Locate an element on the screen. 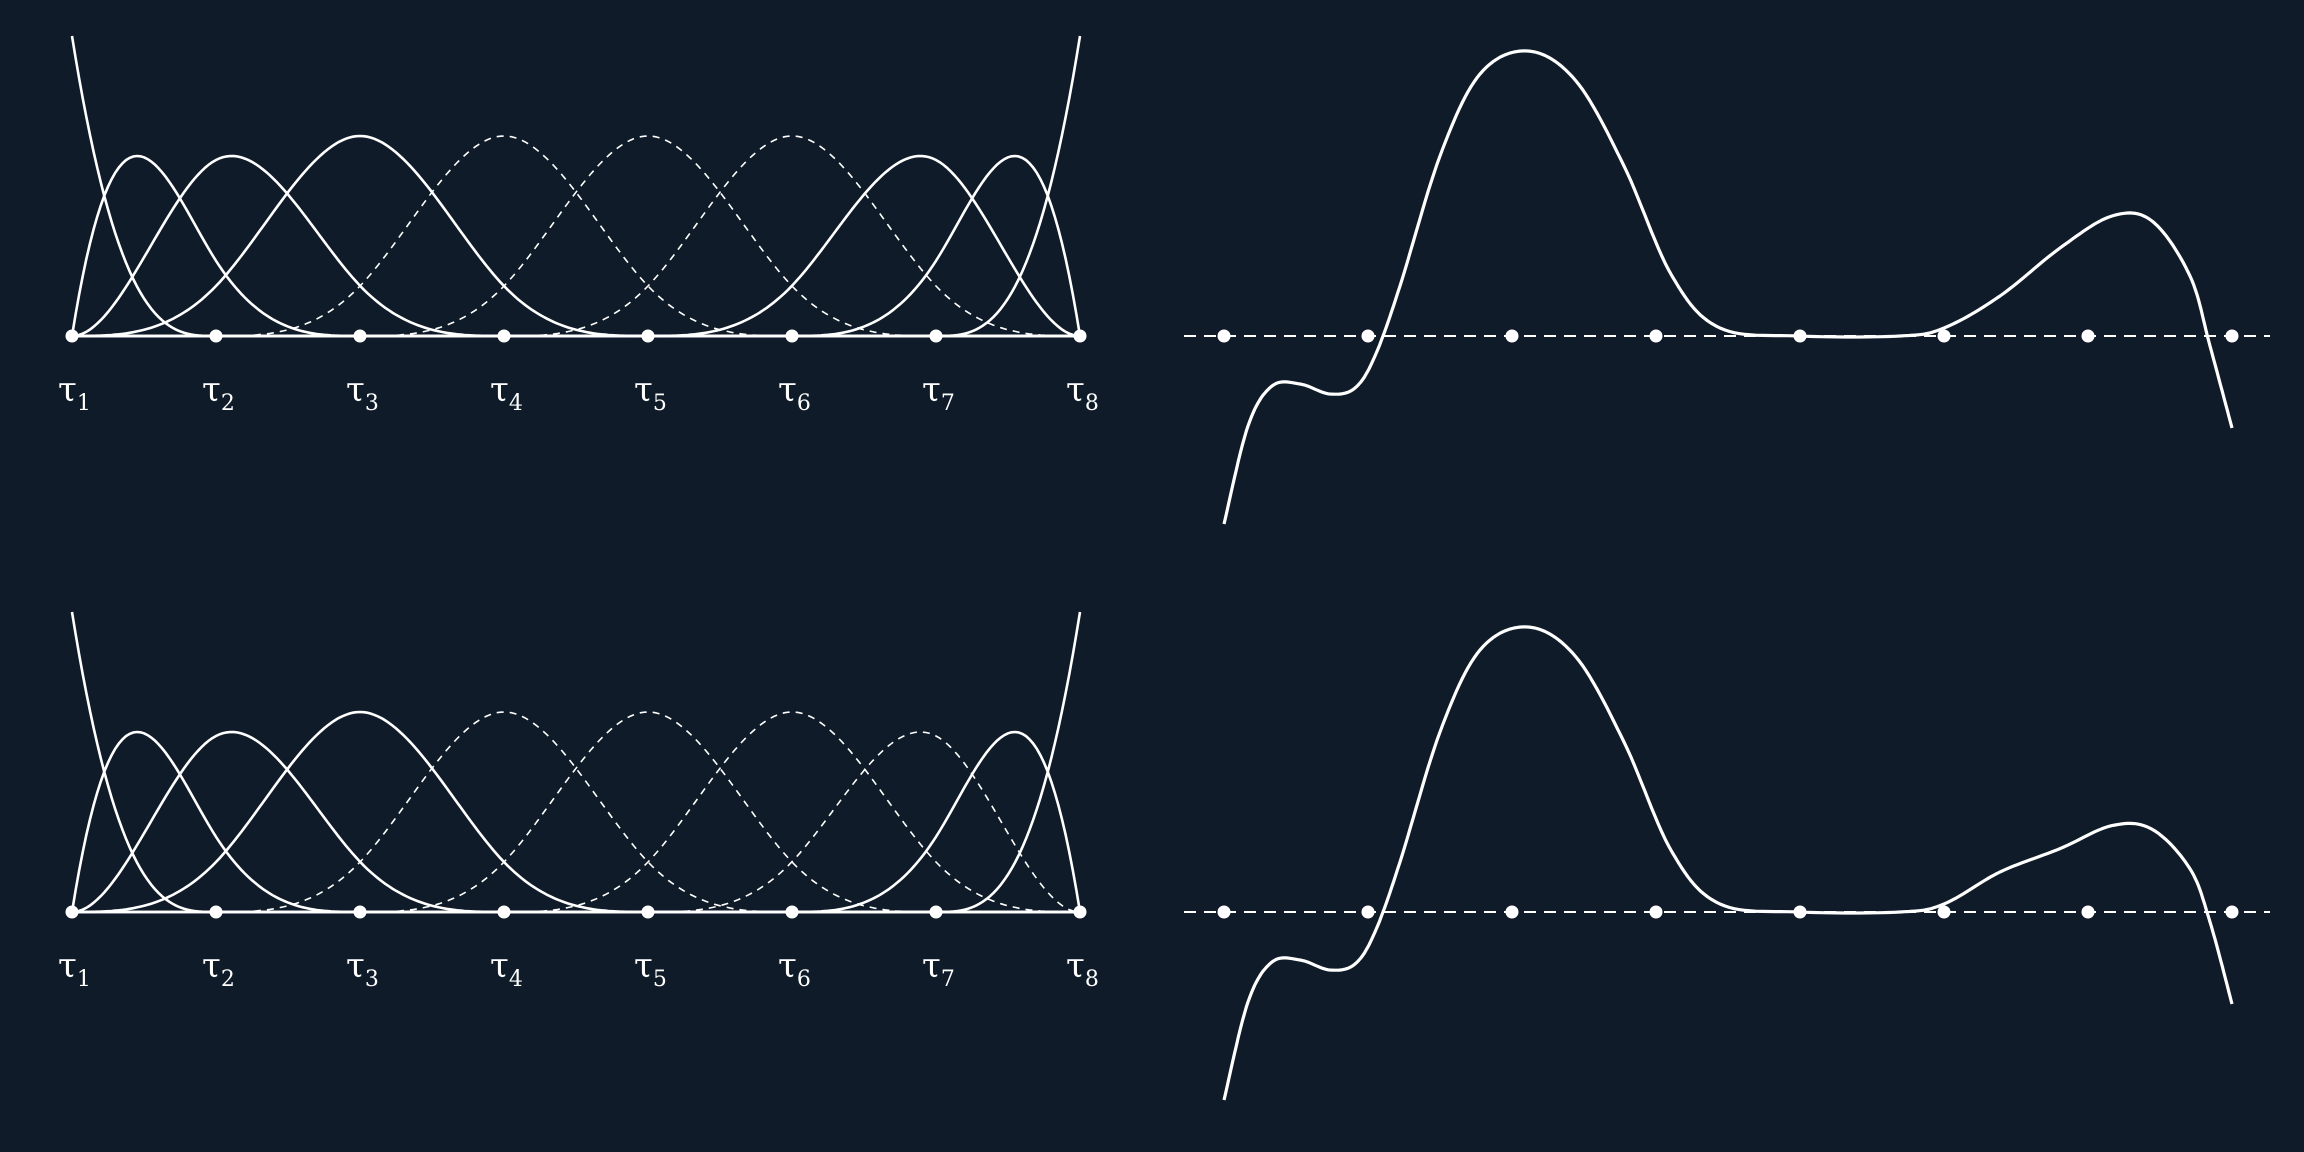 The height and width of the screenshot is (1152, 2304). top-basis-panel: τ1 τ2 τ3 τ4 τ5 τ6 τ7 τ8 is located at coordinates (578, 225).